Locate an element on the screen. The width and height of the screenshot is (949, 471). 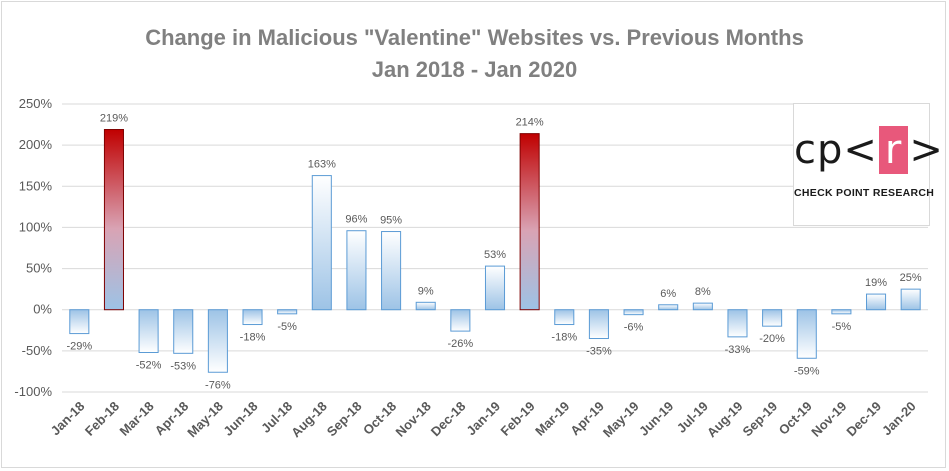
y-tick-label: 150% is located at coordinates (36, 185).